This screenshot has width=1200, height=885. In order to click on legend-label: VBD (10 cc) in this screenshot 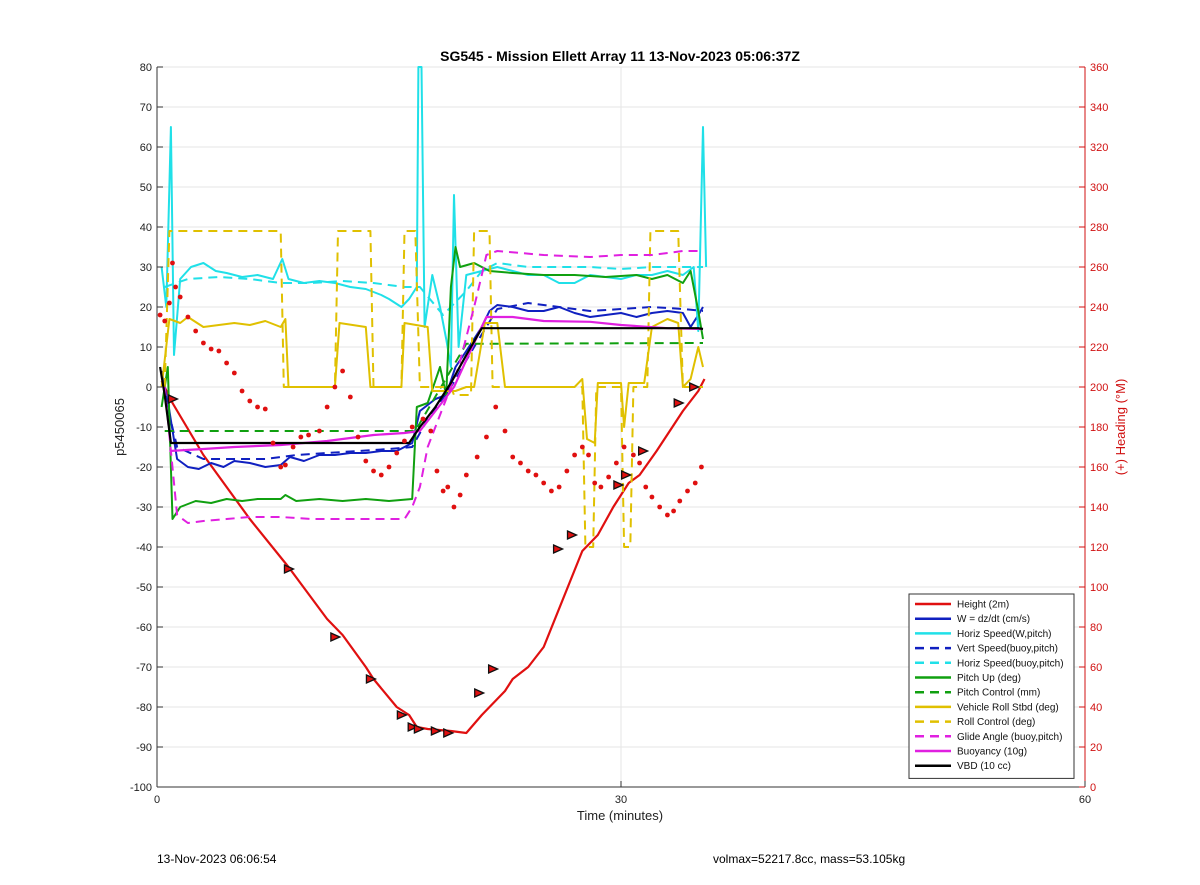, I will do `click(984, 766)`.